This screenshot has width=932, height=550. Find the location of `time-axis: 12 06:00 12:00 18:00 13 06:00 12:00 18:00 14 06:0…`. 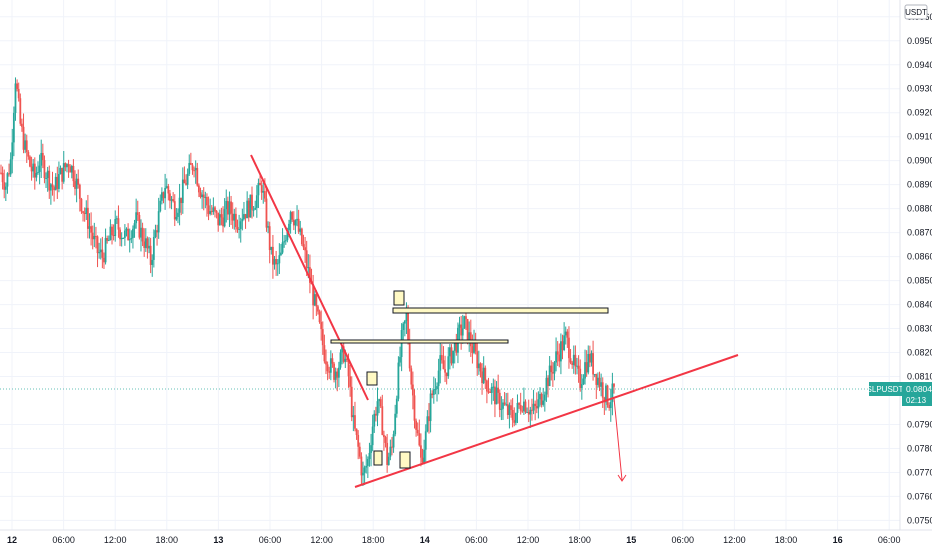

time-axis: 12 06:00 12:00 18:00 13 06:00 12:00 18:00 14 06:0… is located at coordinates (466, 537).